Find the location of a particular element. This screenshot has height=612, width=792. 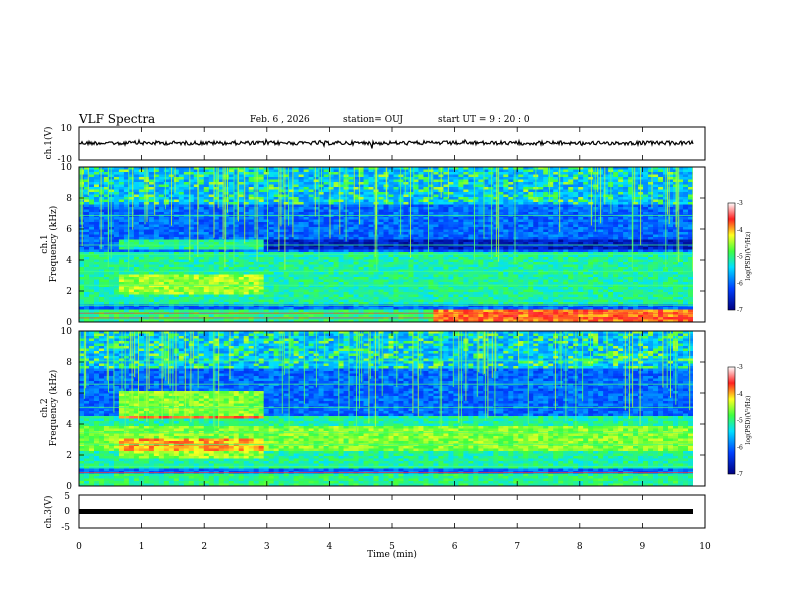

ch3-waveform-panel: 5 0 -5 ch.3(V) is located at coordinates (374, 512).